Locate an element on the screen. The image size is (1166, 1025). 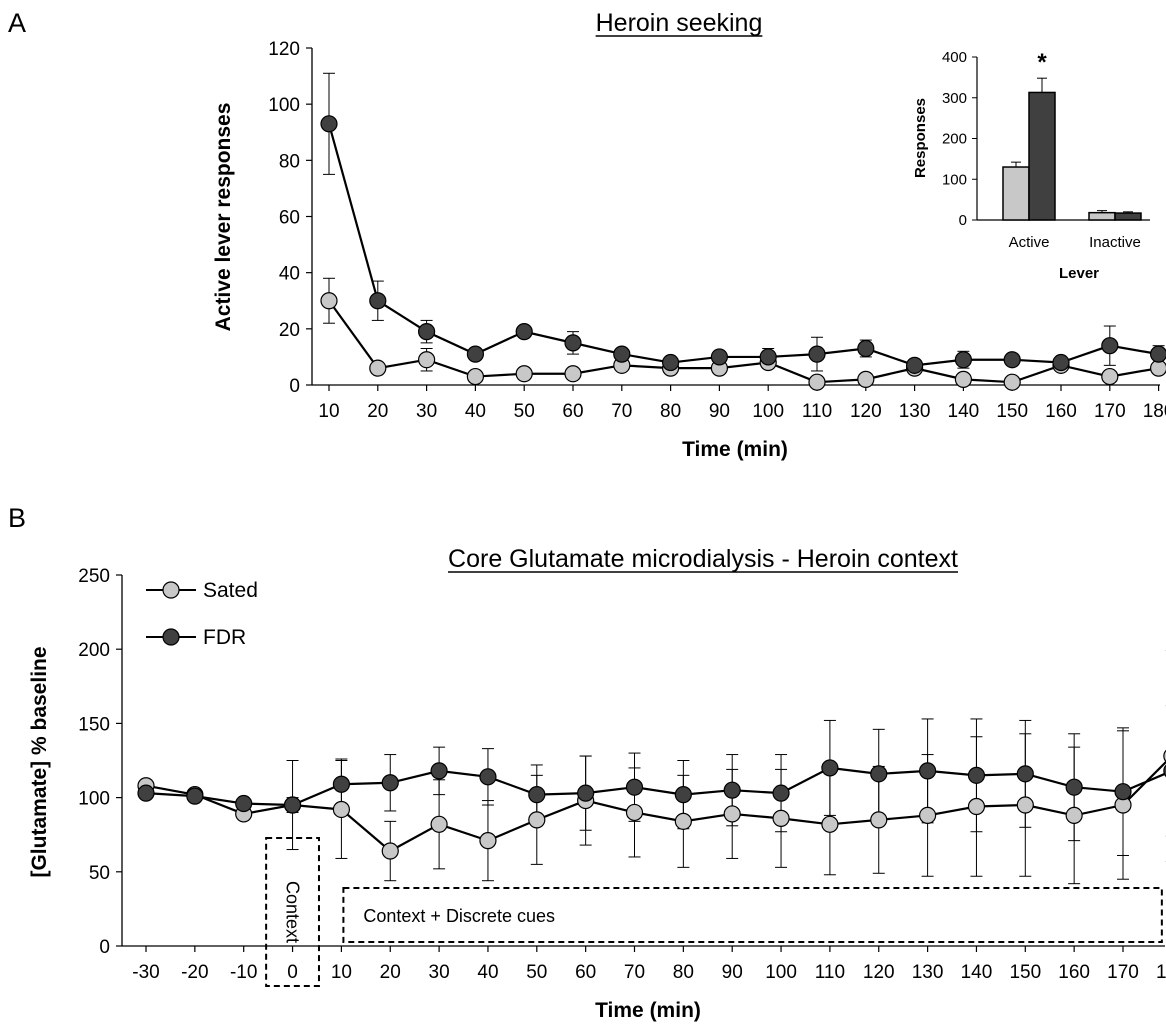
panel-b-y-axis-label: [Glutamate] % baseline is located at coordinates (39, 761).